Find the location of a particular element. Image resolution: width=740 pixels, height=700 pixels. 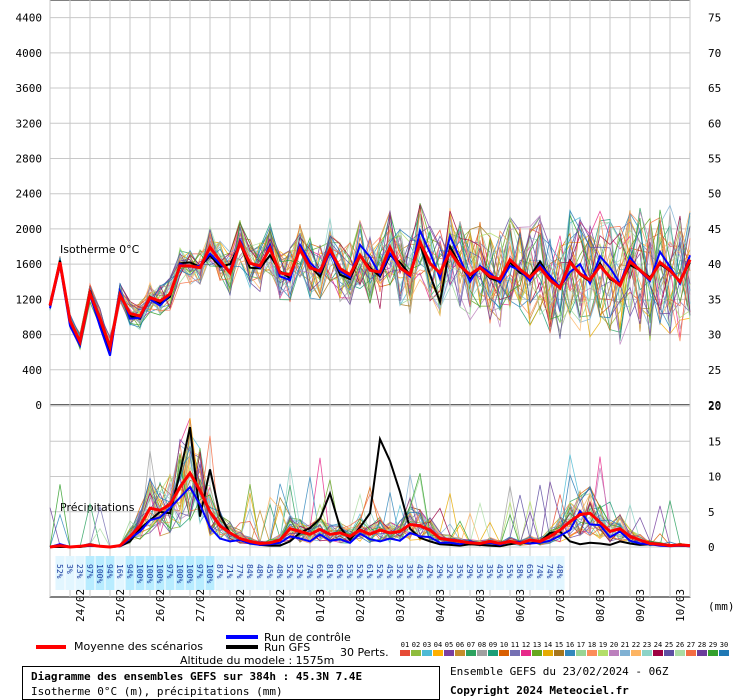

member-number-label: 22 is located at coordinates (636, 645).